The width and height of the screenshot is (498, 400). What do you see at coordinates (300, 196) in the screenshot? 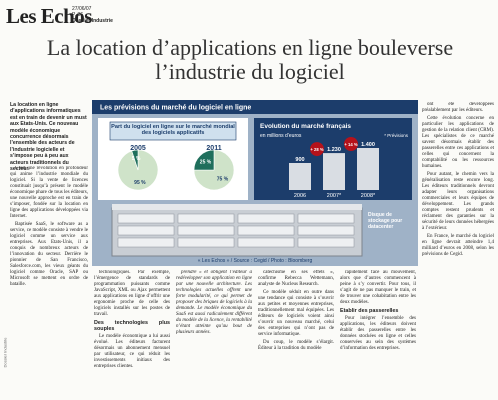
I see `x-tick-label: 2006` at bounding box center [300, 196].